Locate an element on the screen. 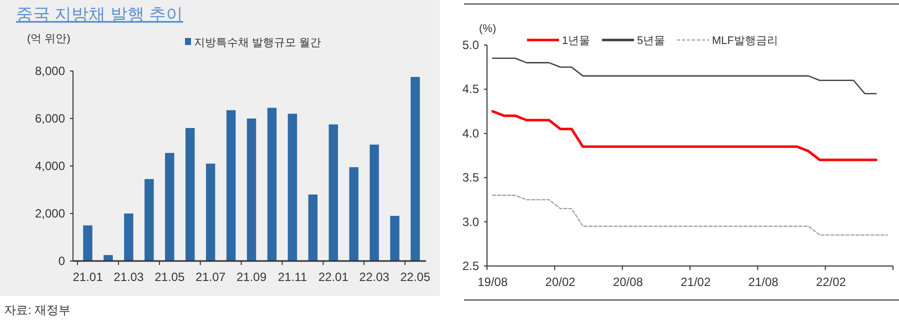 This screenshot has width=899, height=324. x-tick-label: 21.09 is located at coordinates (251, 277).